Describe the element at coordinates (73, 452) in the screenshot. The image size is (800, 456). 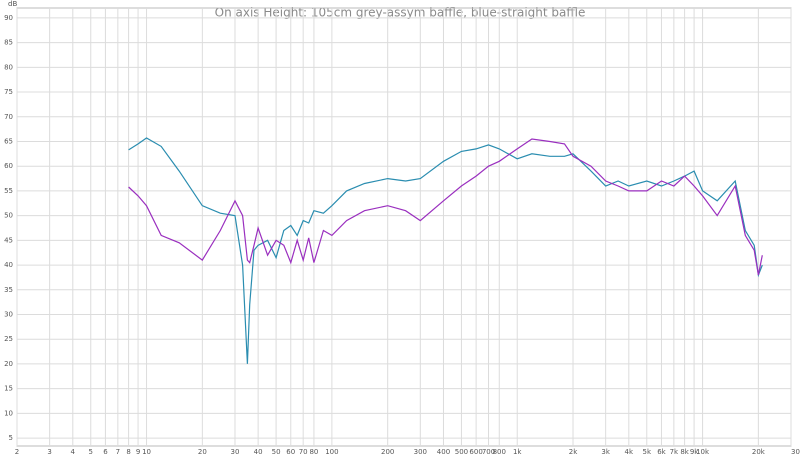
I see `x-tick-label: 4` at that location.